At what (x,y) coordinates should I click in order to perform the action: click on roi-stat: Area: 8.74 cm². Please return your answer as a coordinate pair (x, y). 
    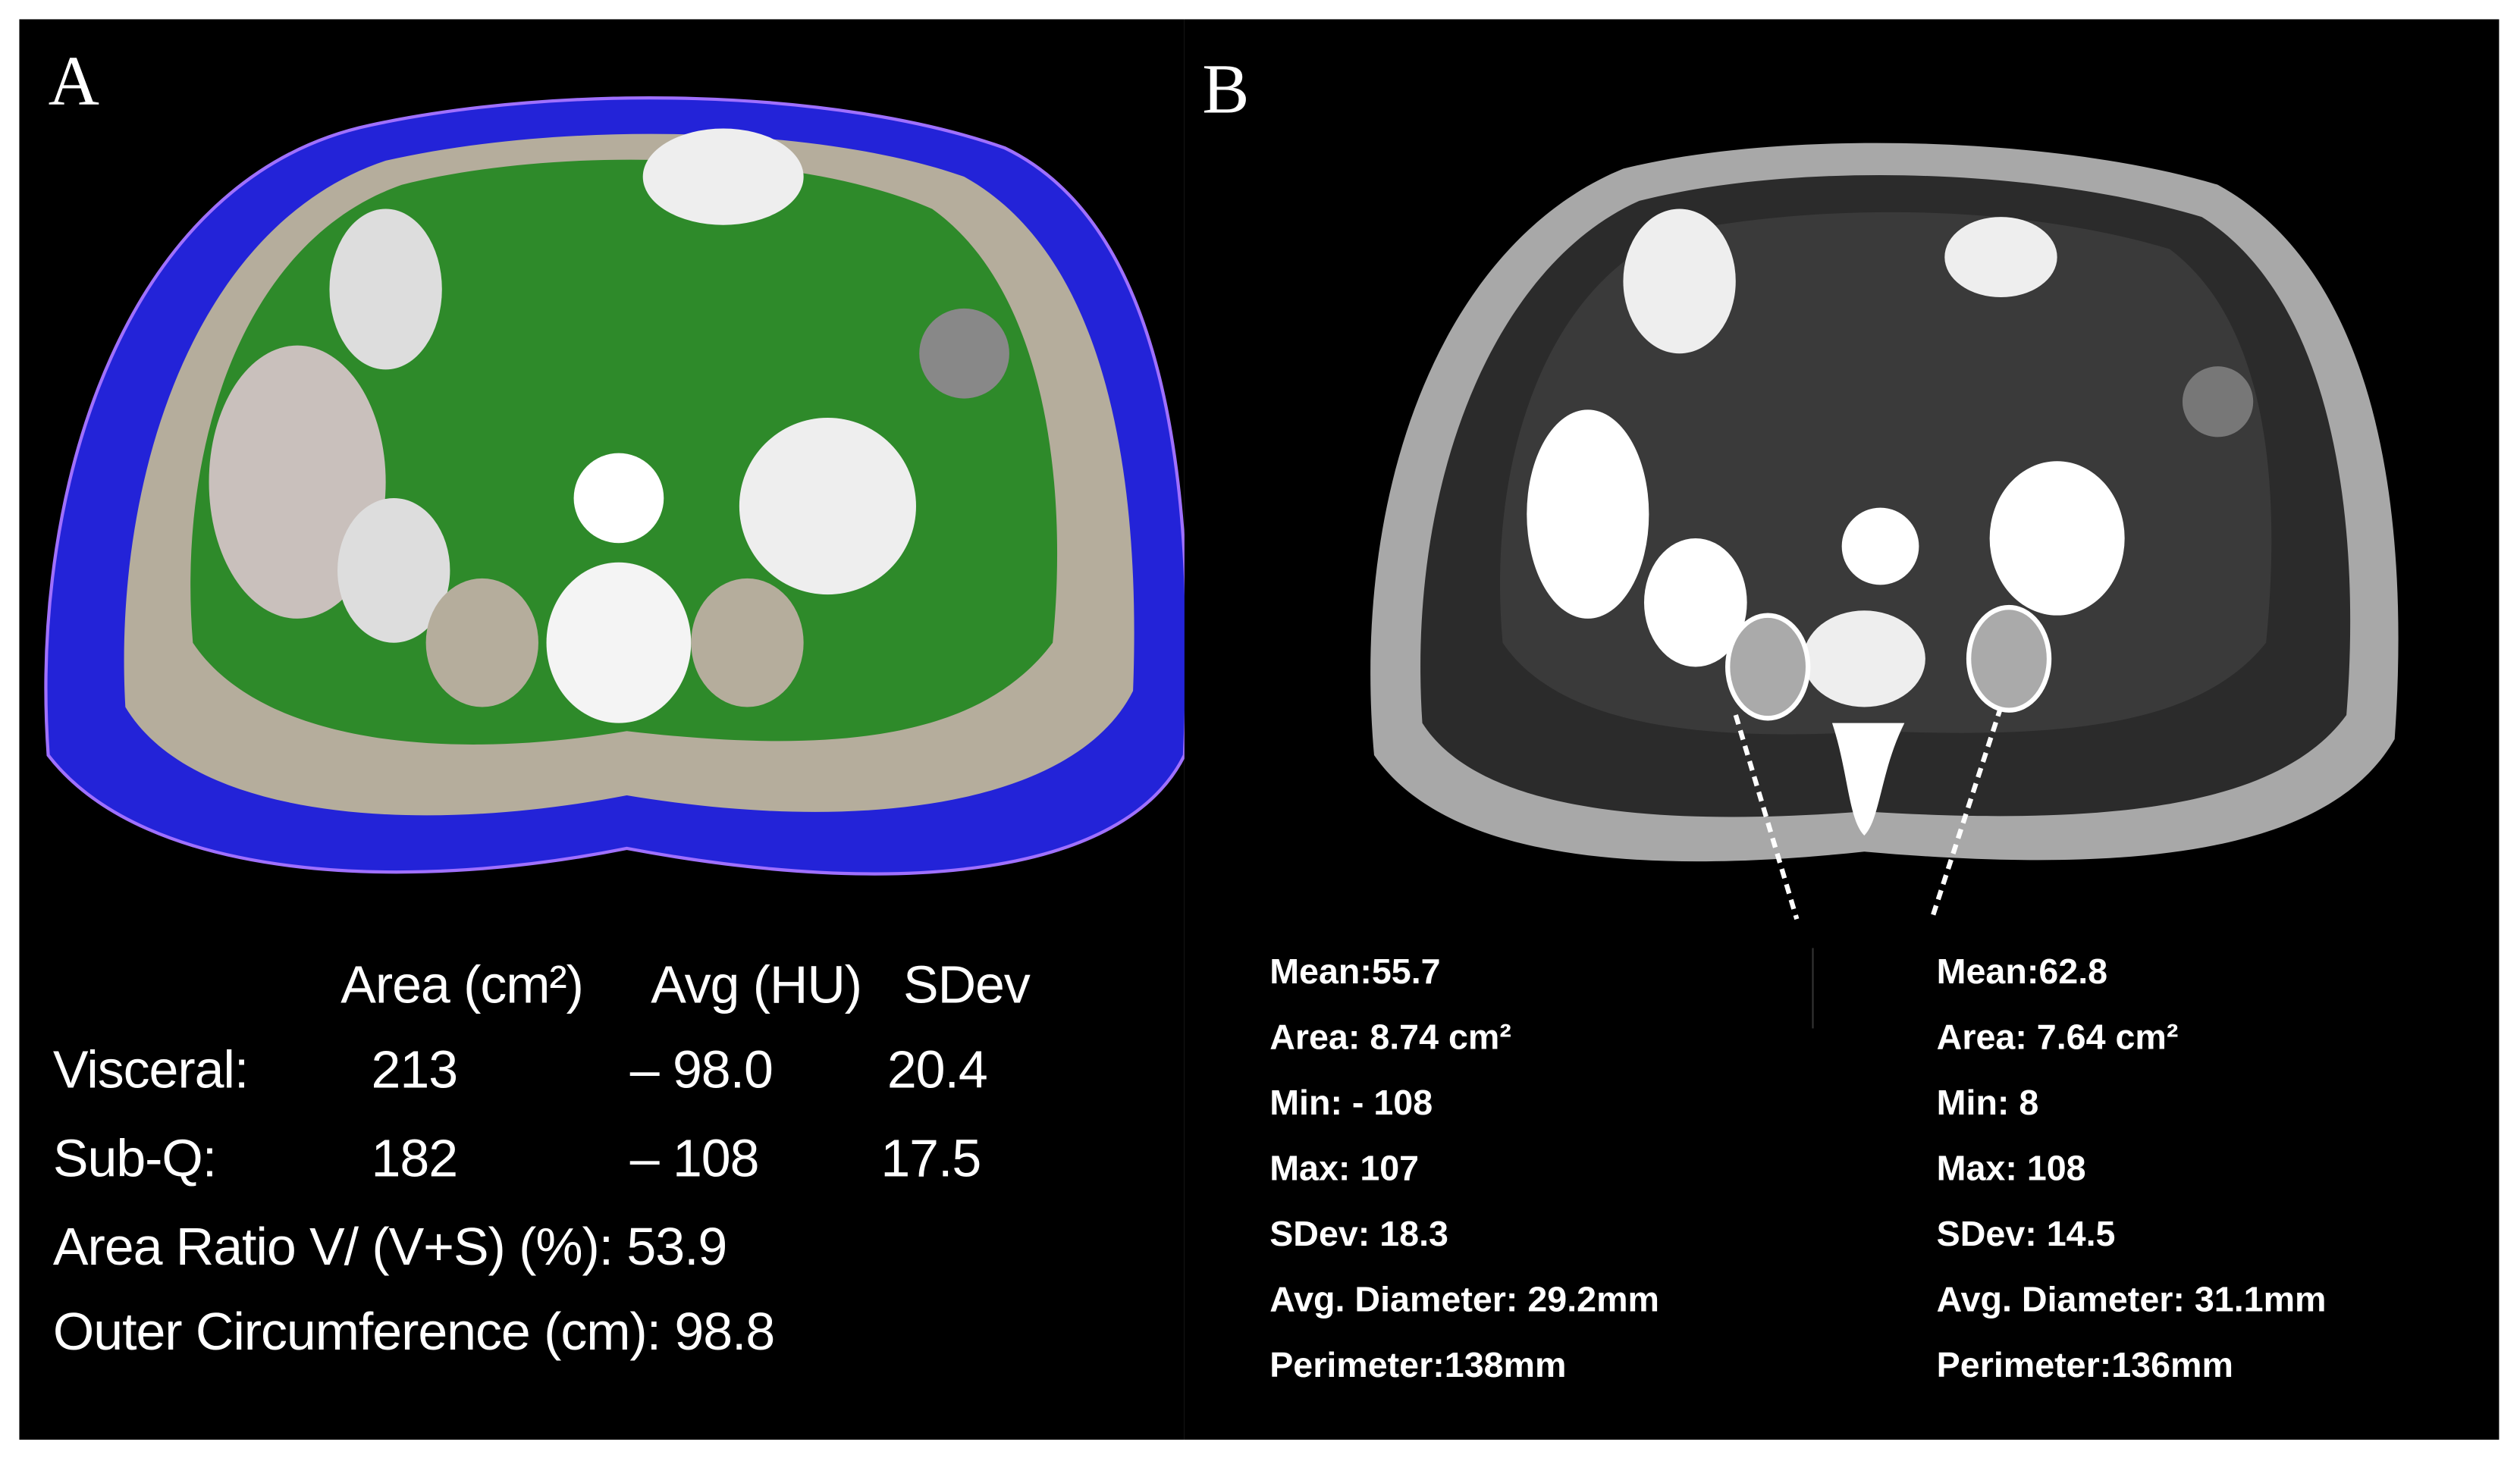
    Looking at the image, I should click on (1390, 1036).